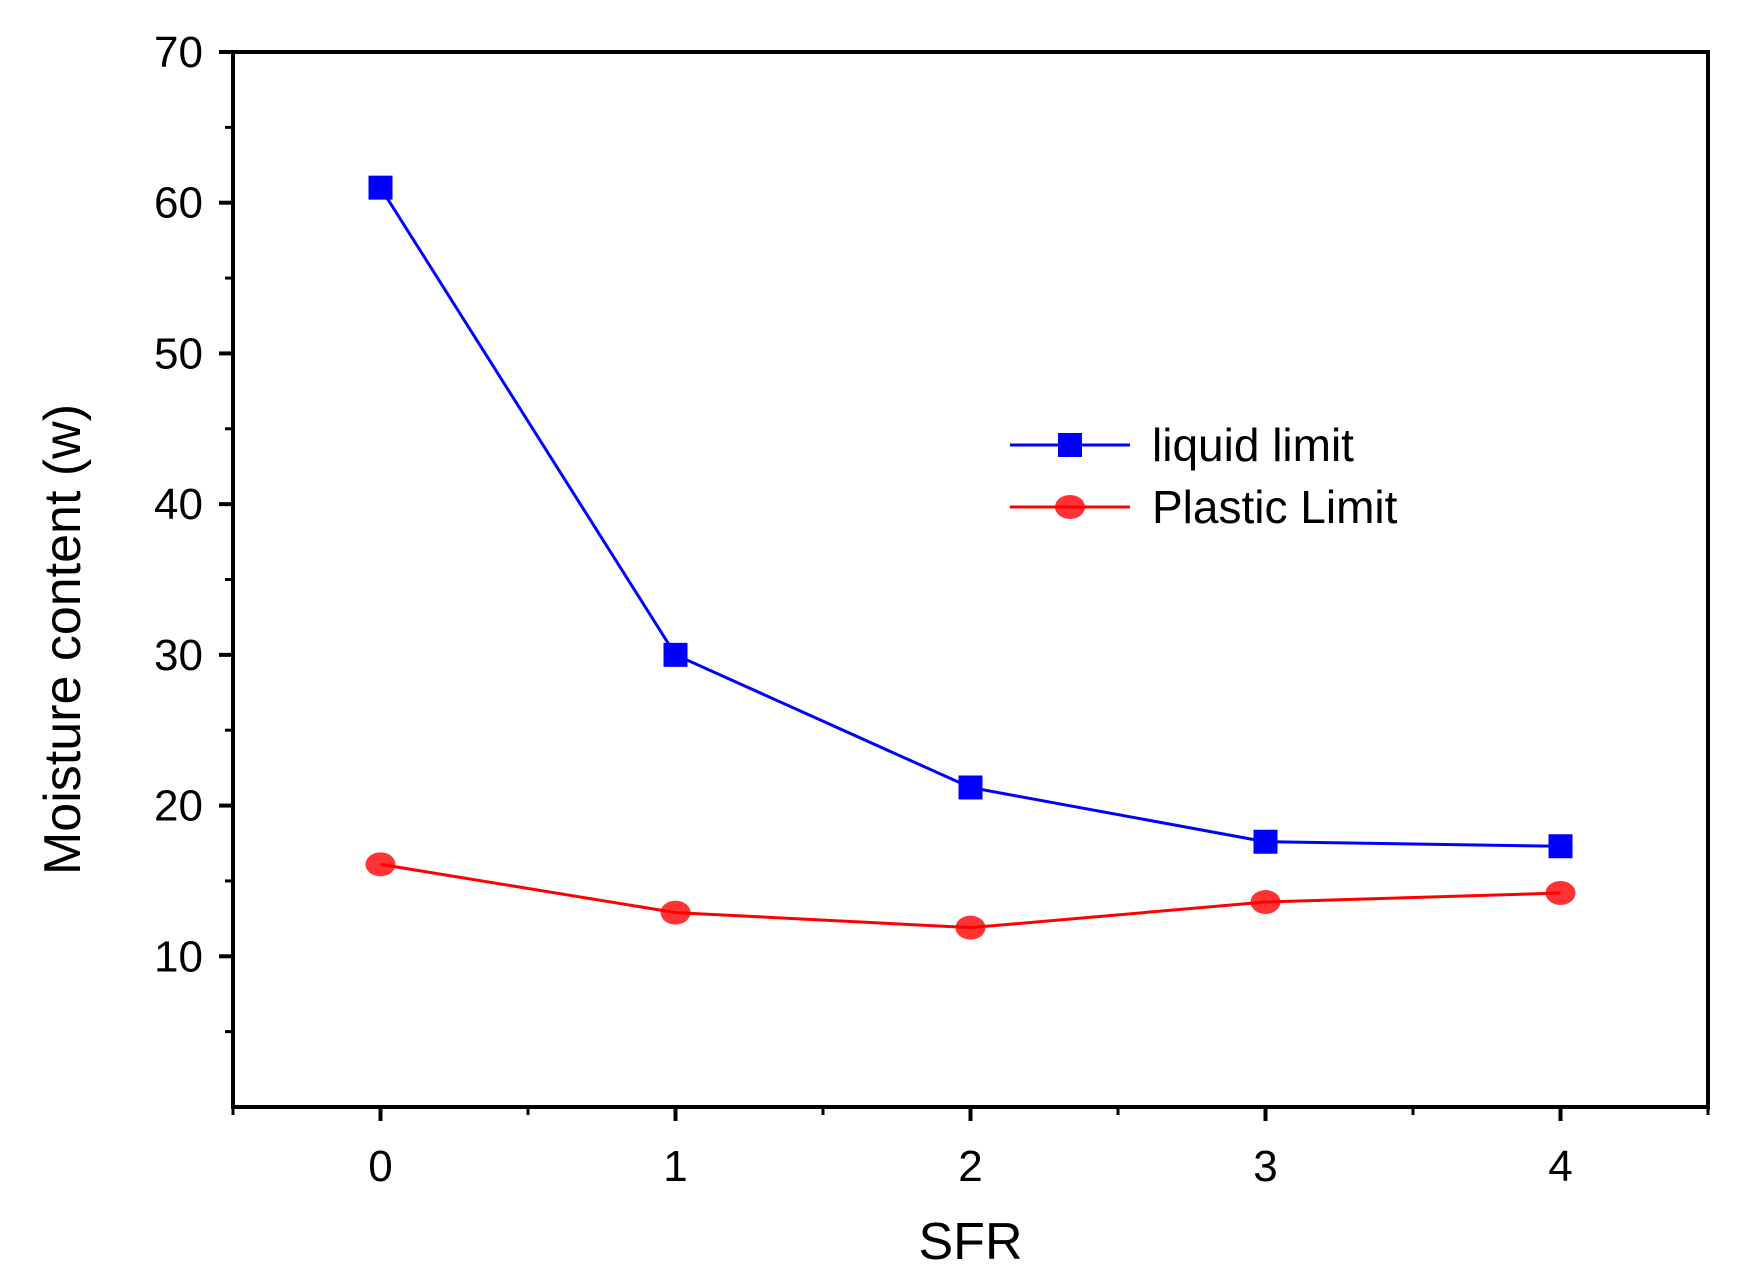  What do you see at coordinates (63, 639) in the screenshot?
I see `y-axis-title: Moisture content (w)` at bounding box center [63, 639].